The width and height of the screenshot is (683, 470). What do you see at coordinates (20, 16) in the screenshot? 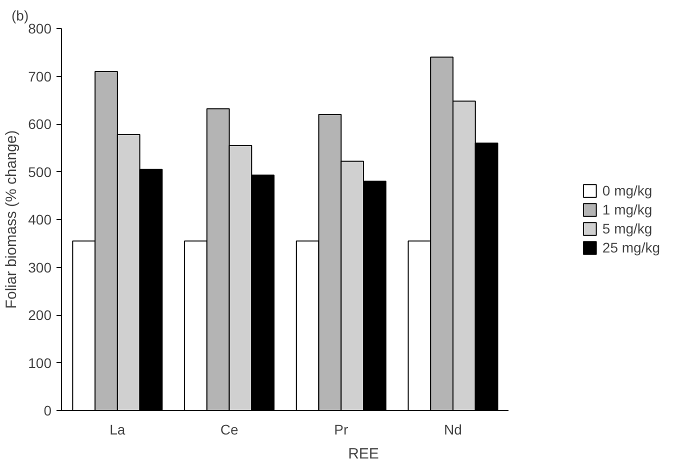
I see `text: (b)` at bounding box center [20, 16].